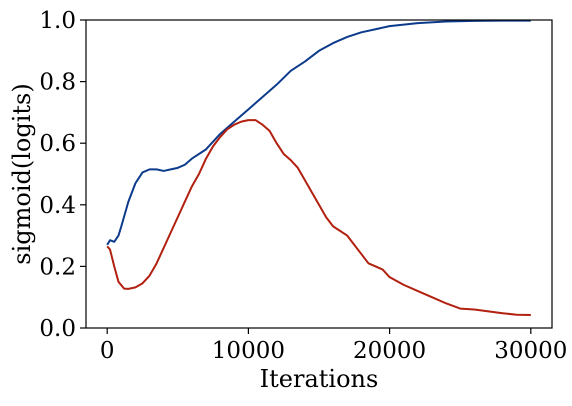 Image resolution: width=572 pixels, height=406 pixels. I want to click on y-axis-ticks: 0.0 0.2 0.4 0.6 0.8 1.0, so click(62, 175).